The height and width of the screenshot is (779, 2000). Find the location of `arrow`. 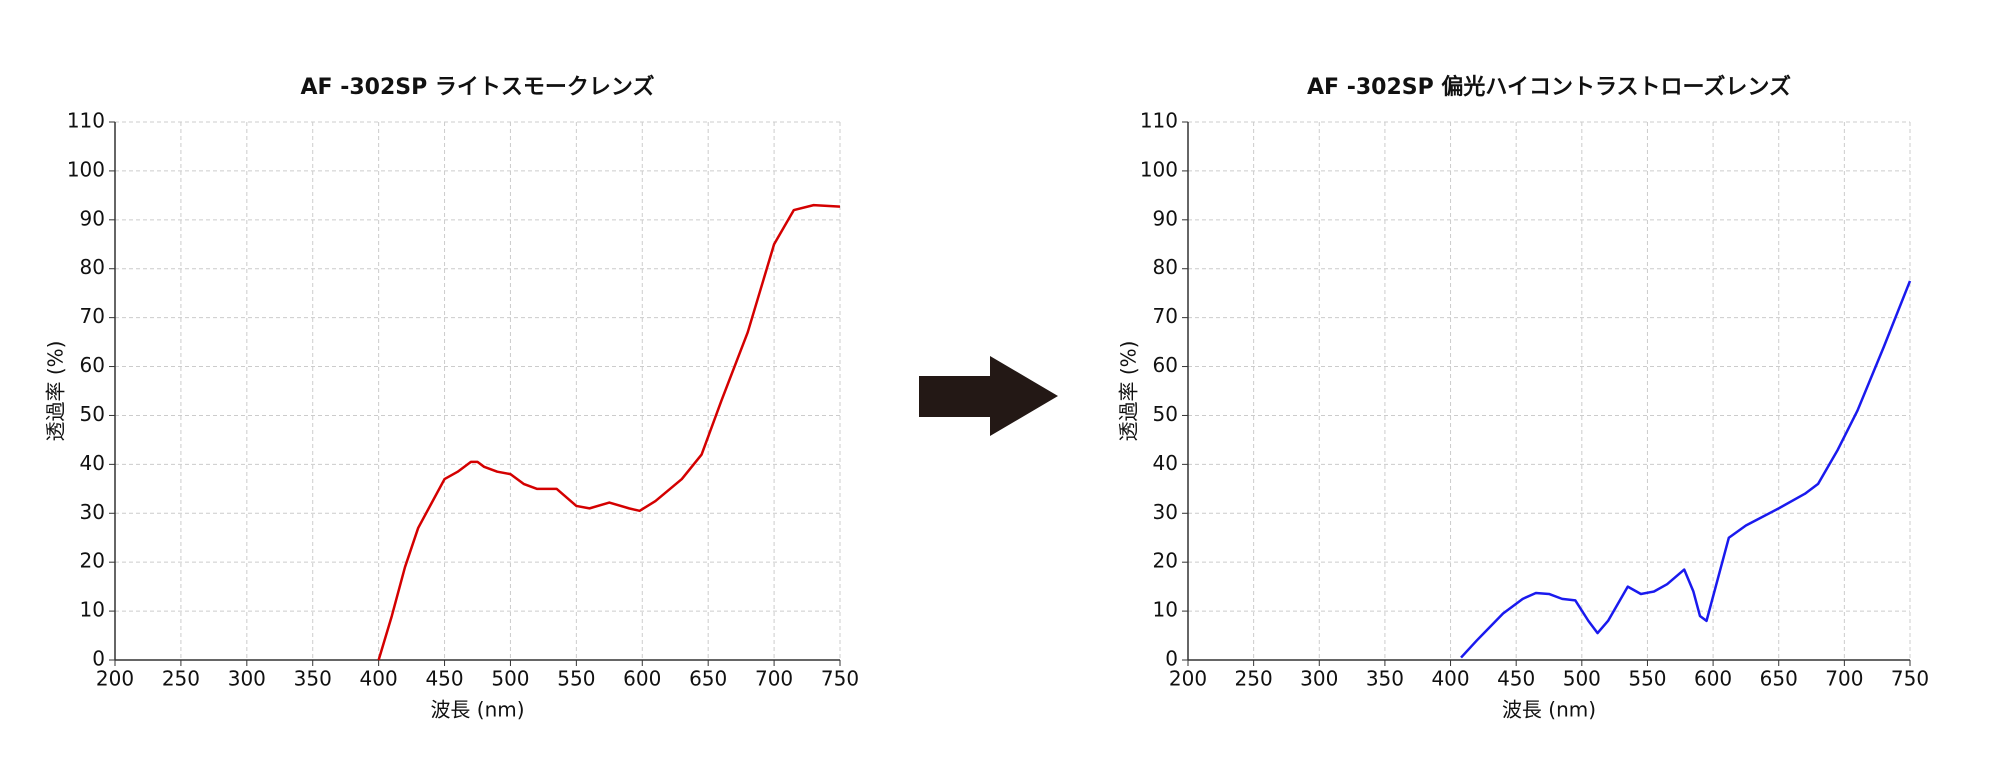

arrow is located at coordinates (988, 396).